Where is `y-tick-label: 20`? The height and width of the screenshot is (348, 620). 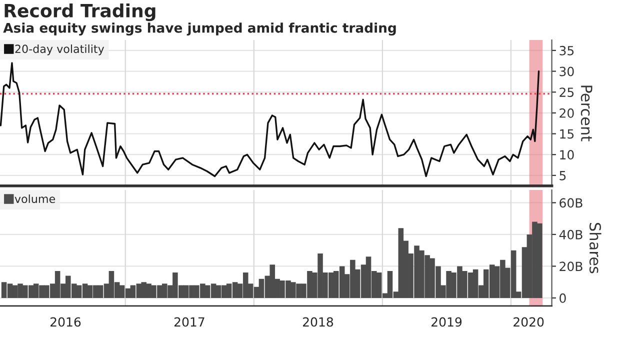
y-tick-label: 20 is located at coordinates (567, 113).